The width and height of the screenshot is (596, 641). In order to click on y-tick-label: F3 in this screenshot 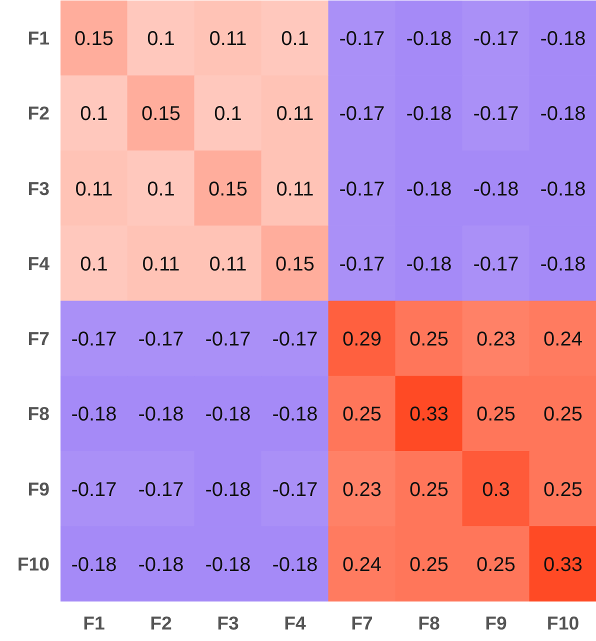, I will do `click(39, 188)`.